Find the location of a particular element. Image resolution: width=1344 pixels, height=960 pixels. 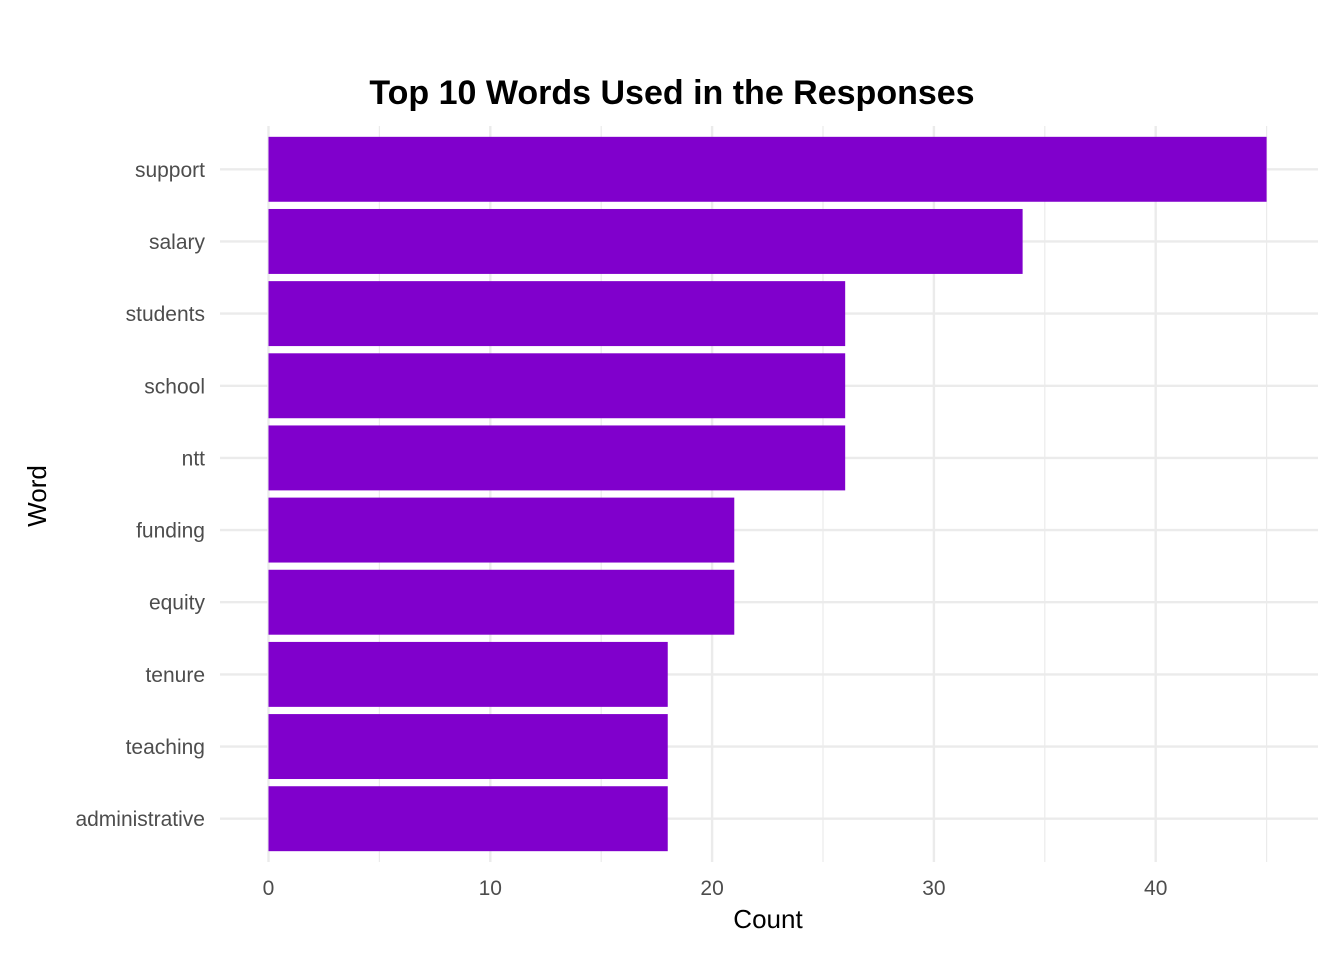

y-tick-label: ntt is located at coordinates (194, 458).